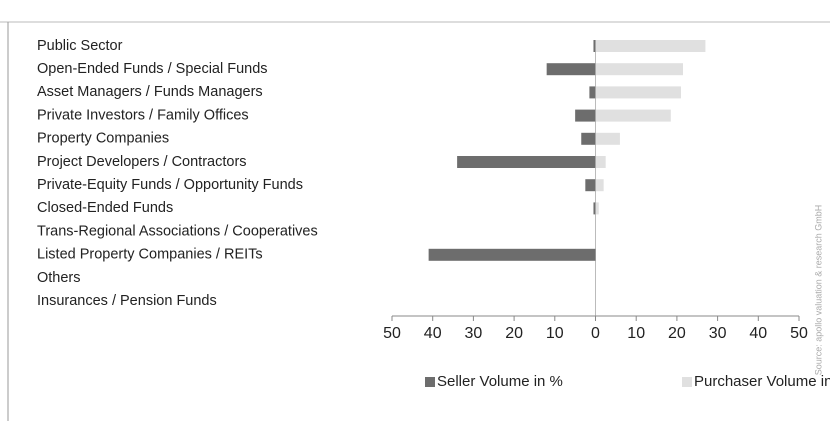 The image size is (830, 426). What do you see at coordinates (595, 333) in the screenshot?
I see `x-tick-label: 0` at bounding box center [595, 333].